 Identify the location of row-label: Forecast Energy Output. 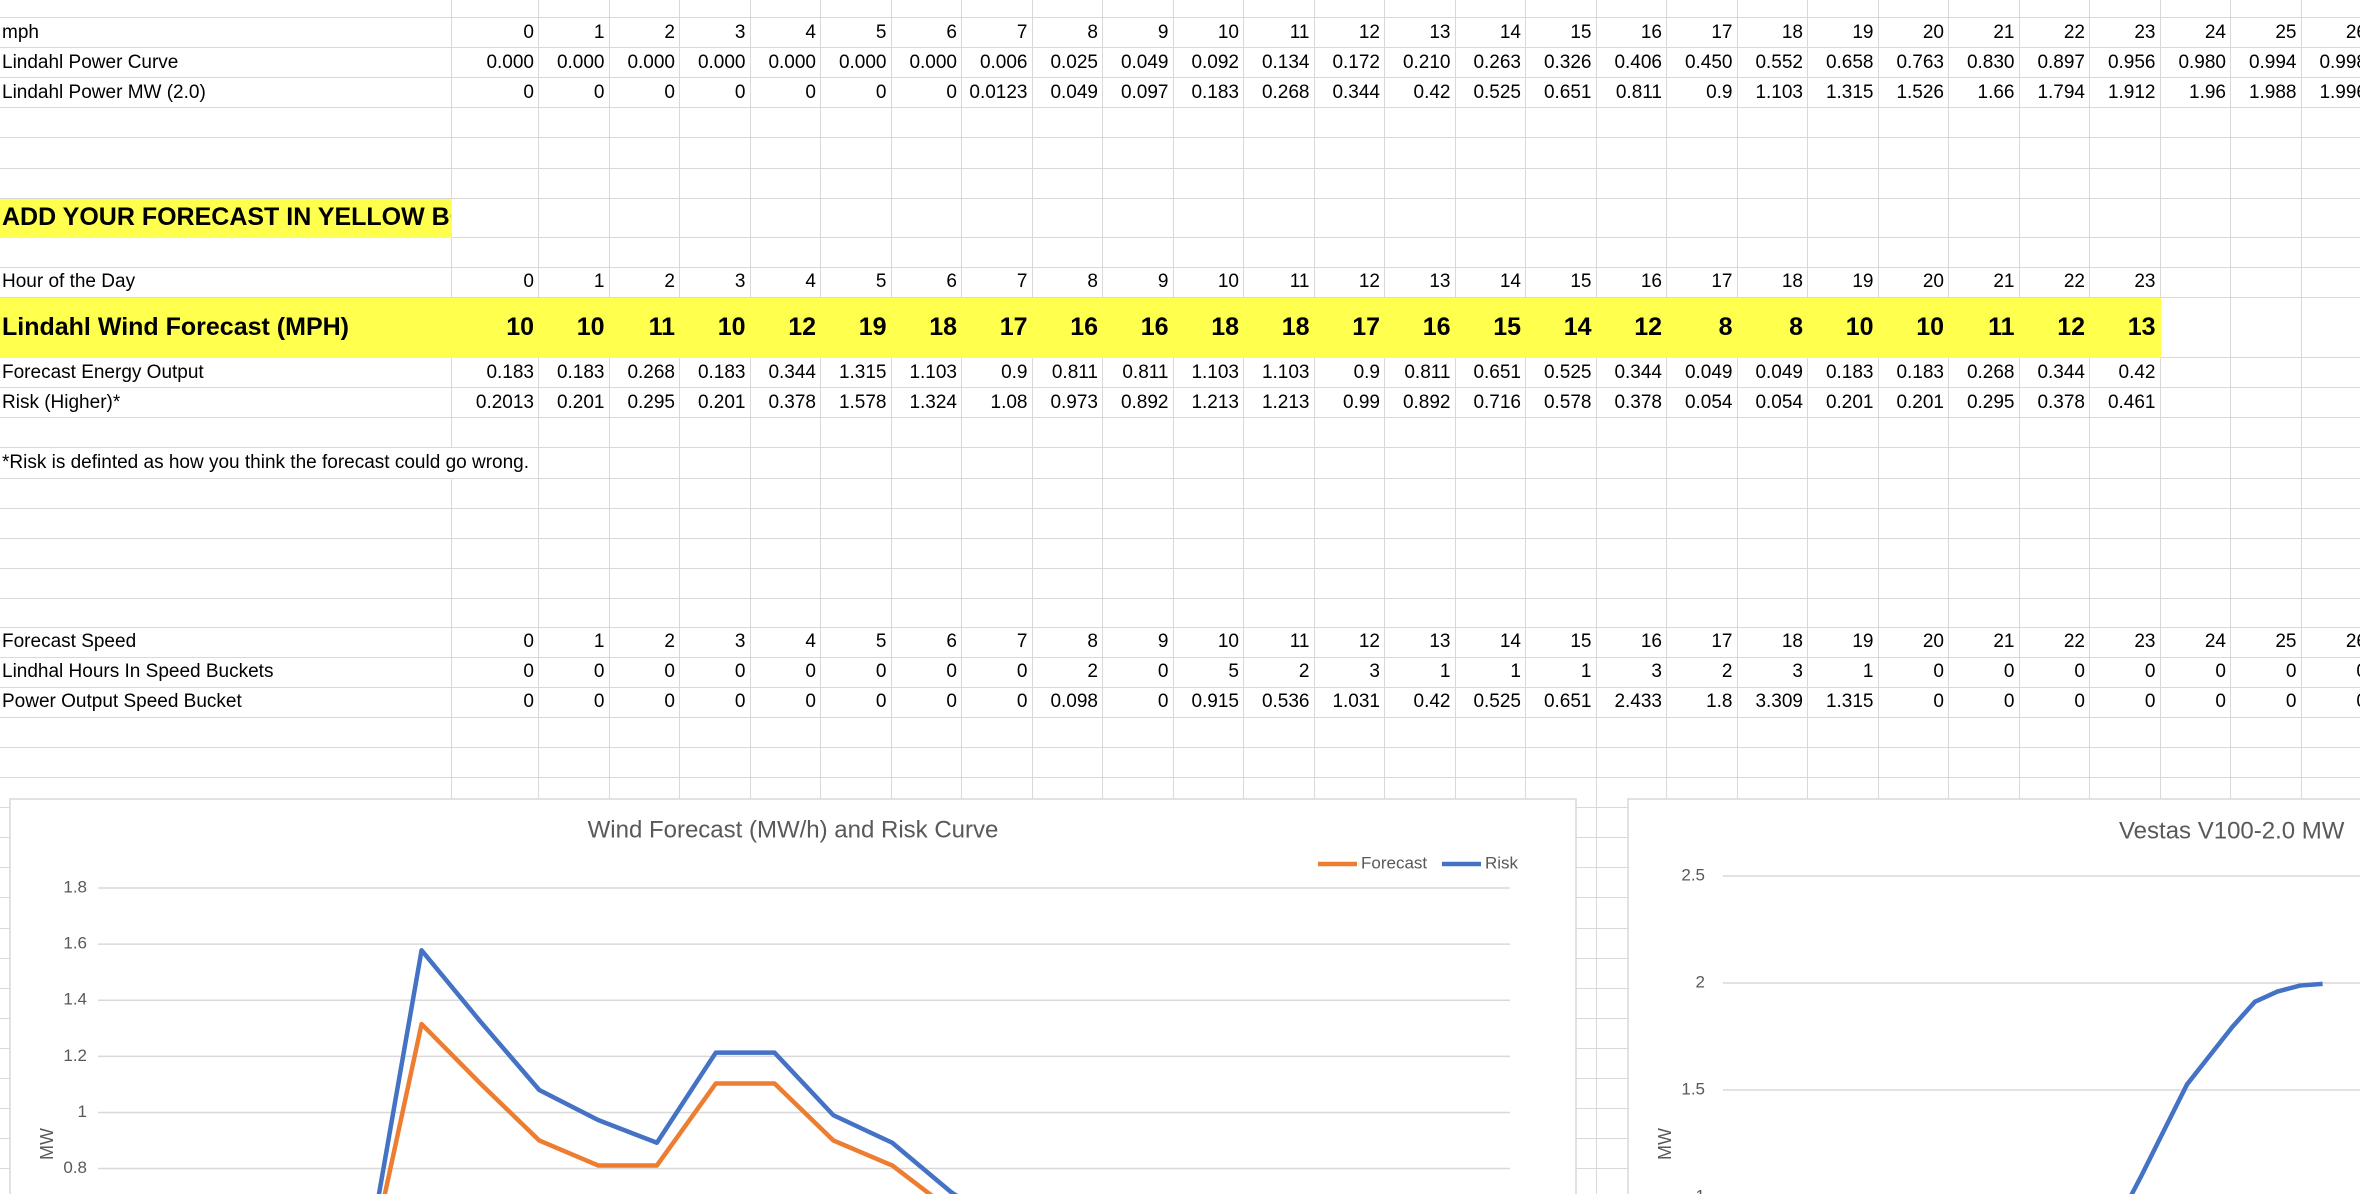
(226, 373).